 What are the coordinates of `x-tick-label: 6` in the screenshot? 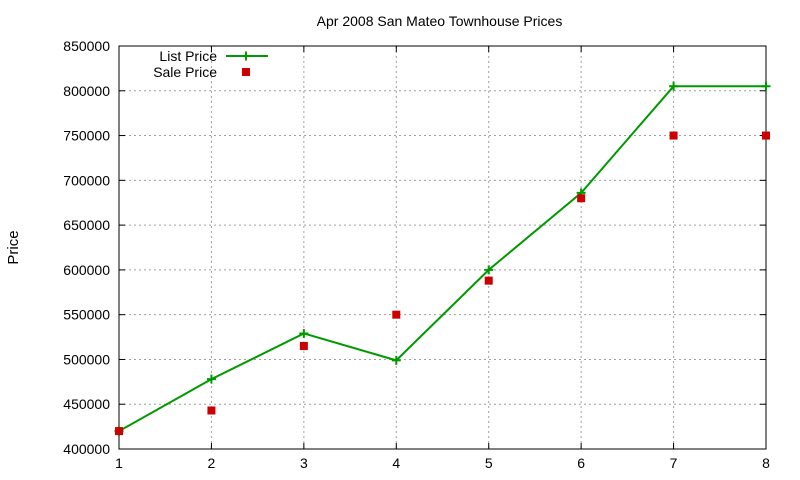 It's located at (581, 463).